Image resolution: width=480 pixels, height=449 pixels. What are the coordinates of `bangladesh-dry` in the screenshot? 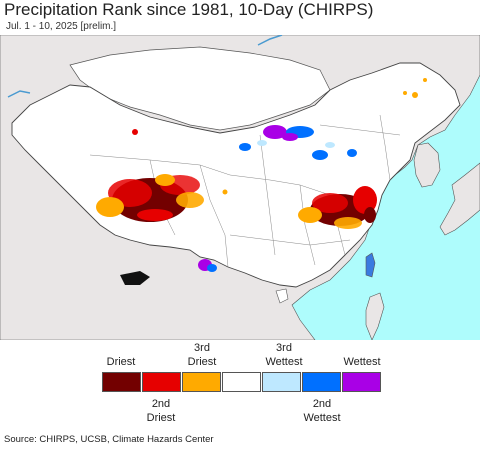 It's located at (135, 278).